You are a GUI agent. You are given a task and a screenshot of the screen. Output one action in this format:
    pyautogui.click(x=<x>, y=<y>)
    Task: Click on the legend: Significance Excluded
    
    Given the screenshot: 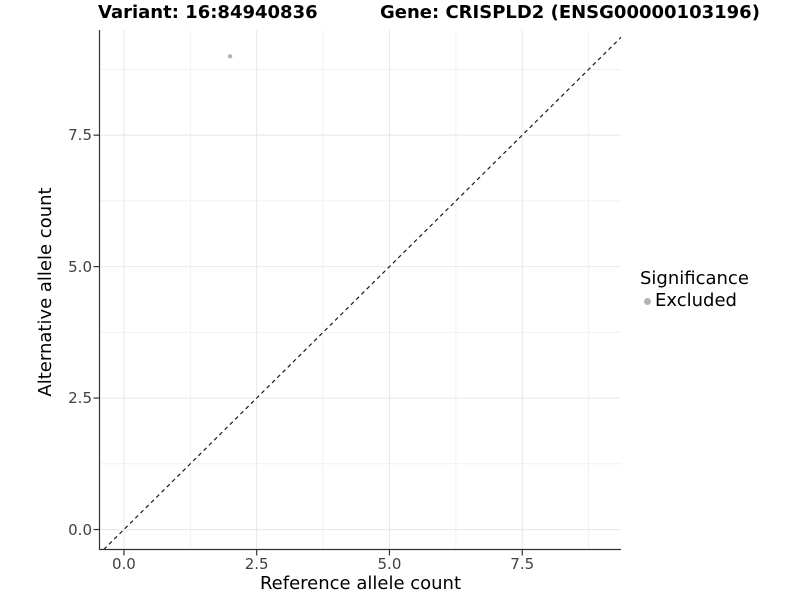 What is the action you would take?
    pyautogui.click(x=694, y=290)
    